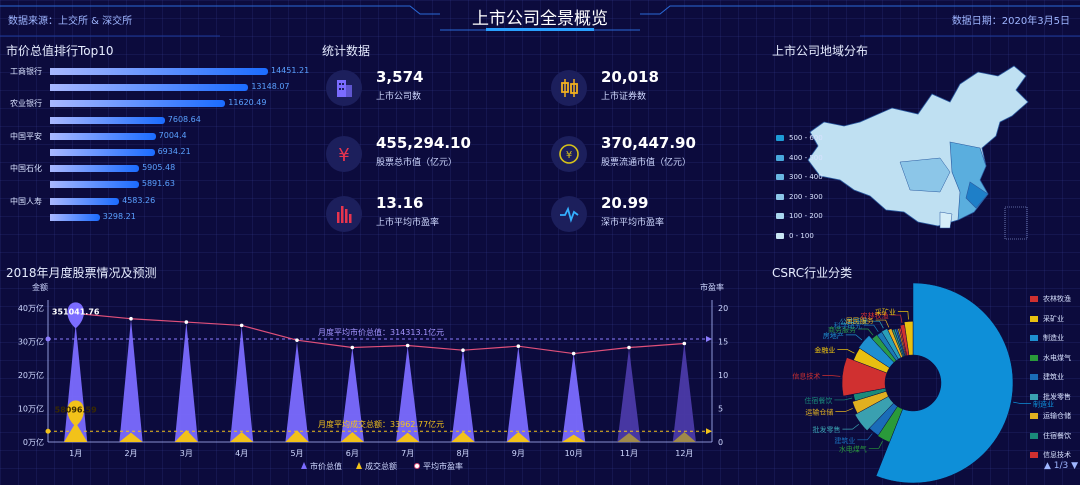 This screenshot has width=1080, height=485. I want to click on map-legend-item: 300 - 400, so click(799, 177).